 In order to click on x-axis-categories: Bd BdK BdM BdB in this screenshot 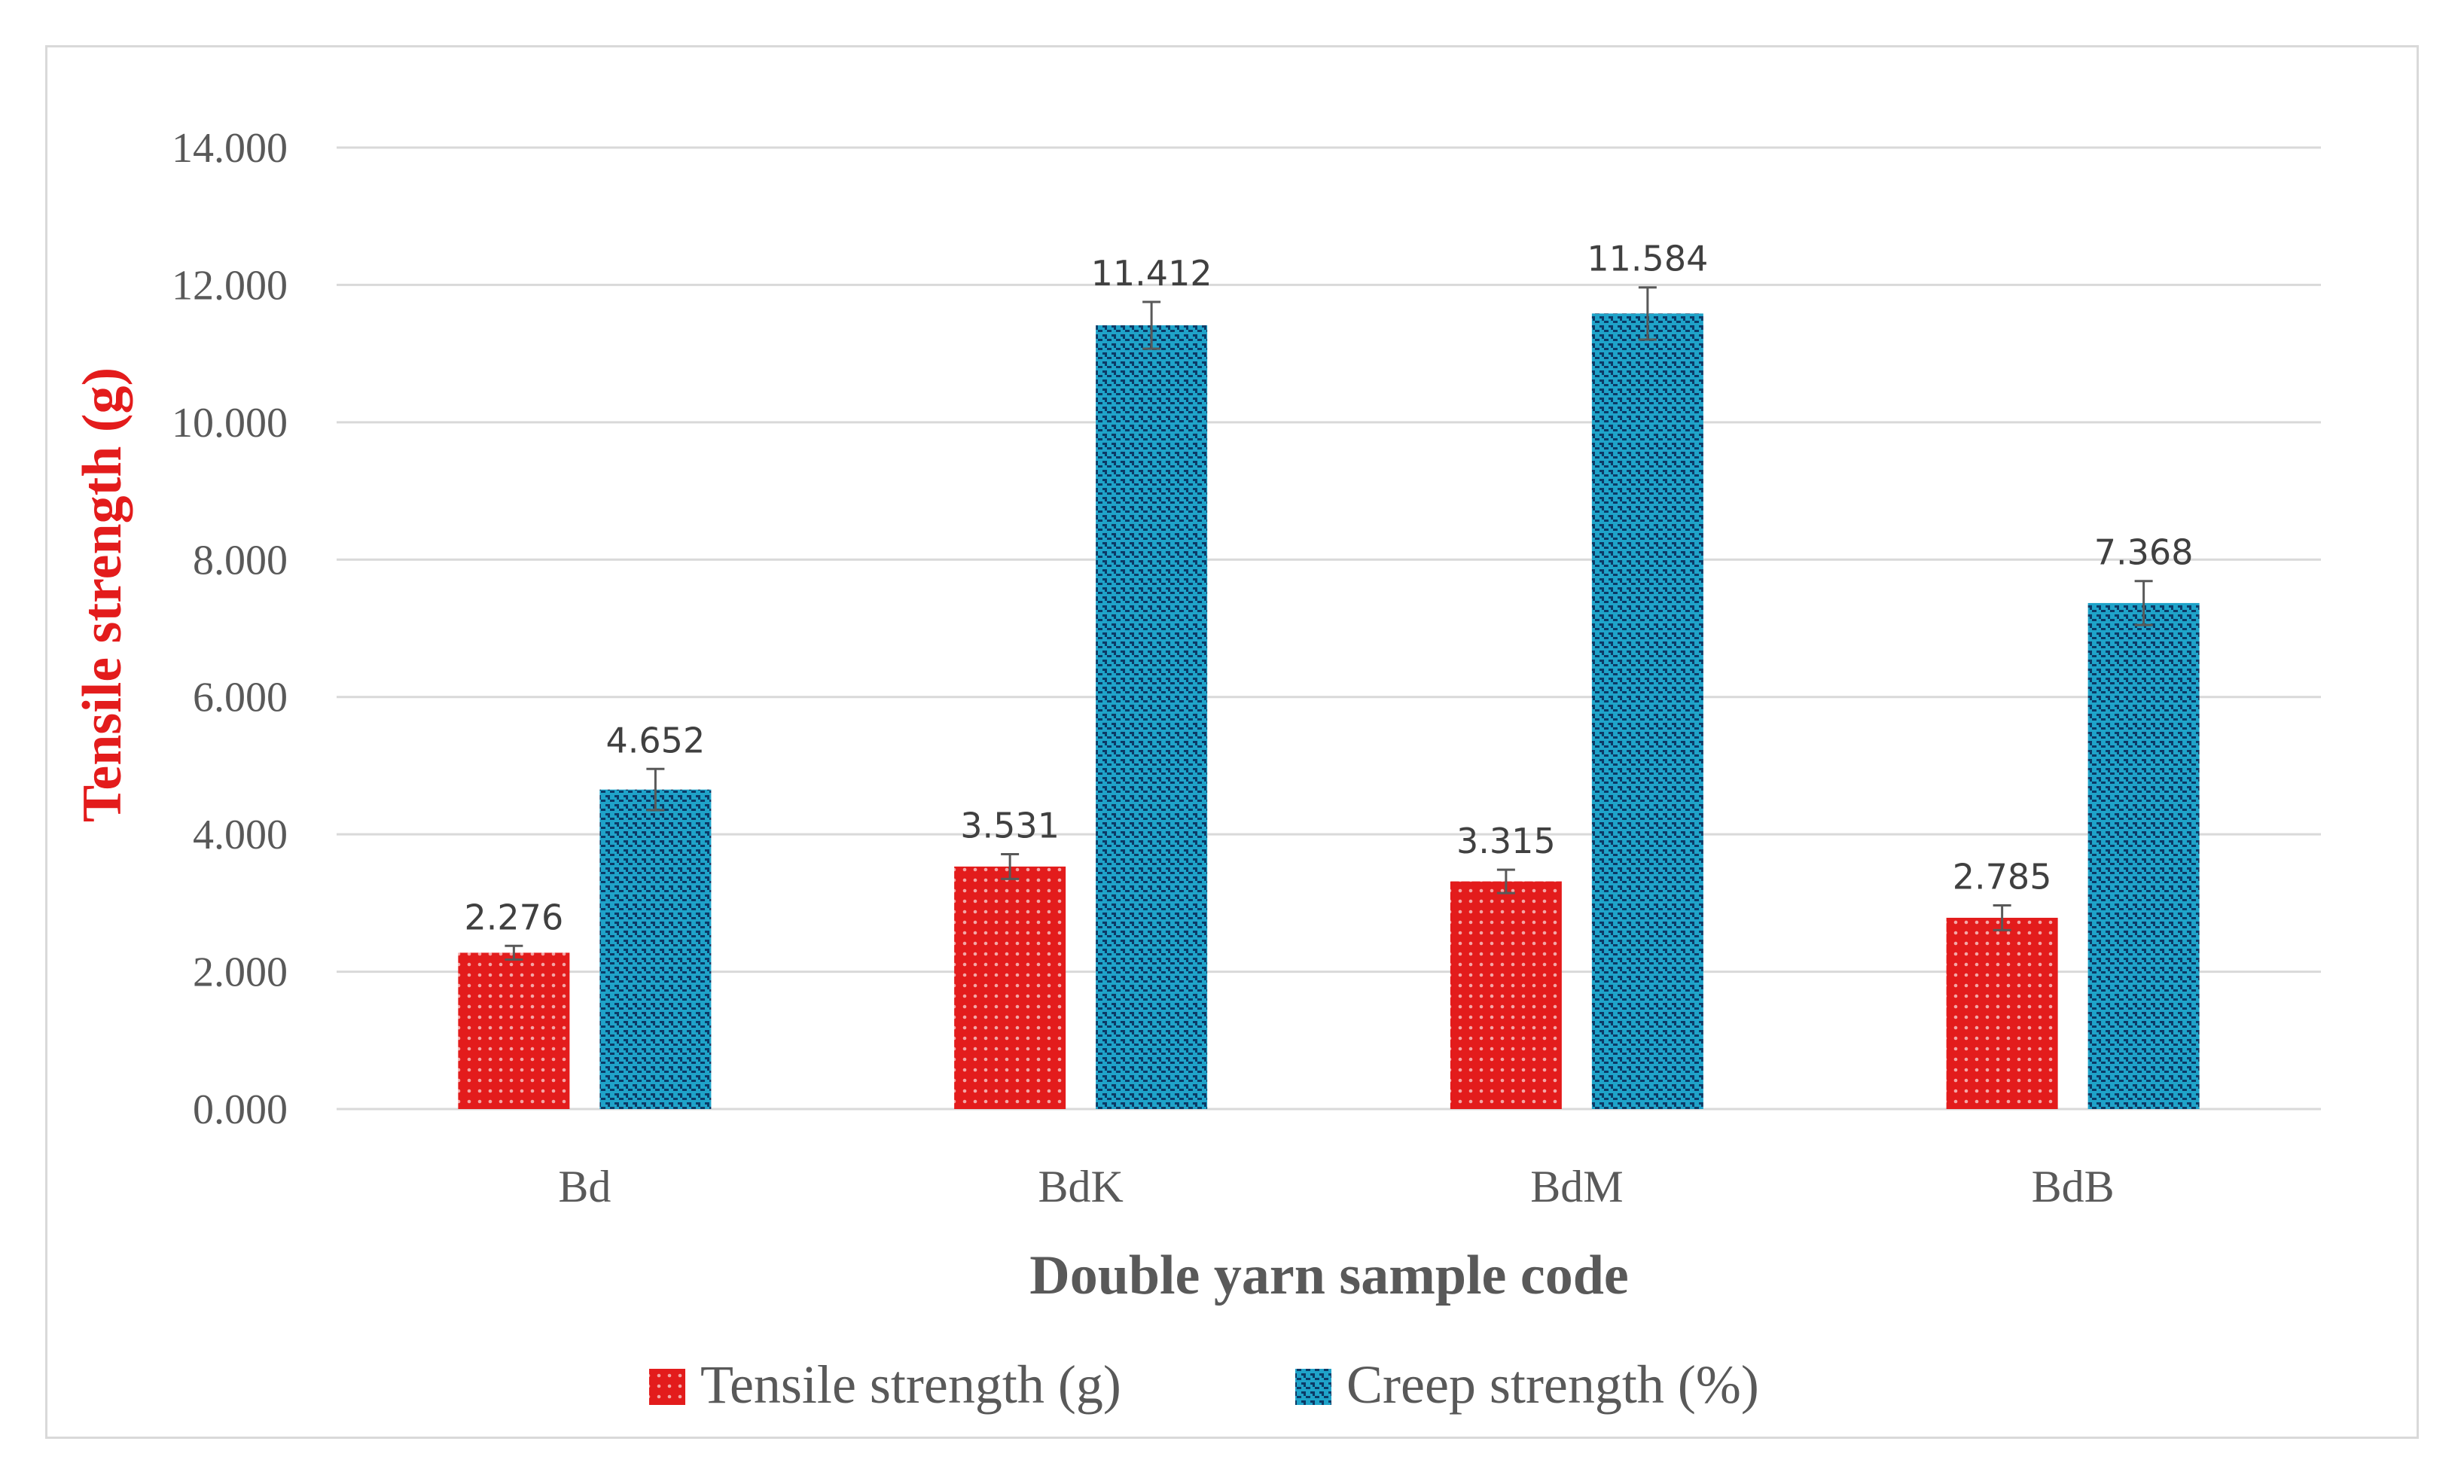, I will do `click(1336, 1186)`.